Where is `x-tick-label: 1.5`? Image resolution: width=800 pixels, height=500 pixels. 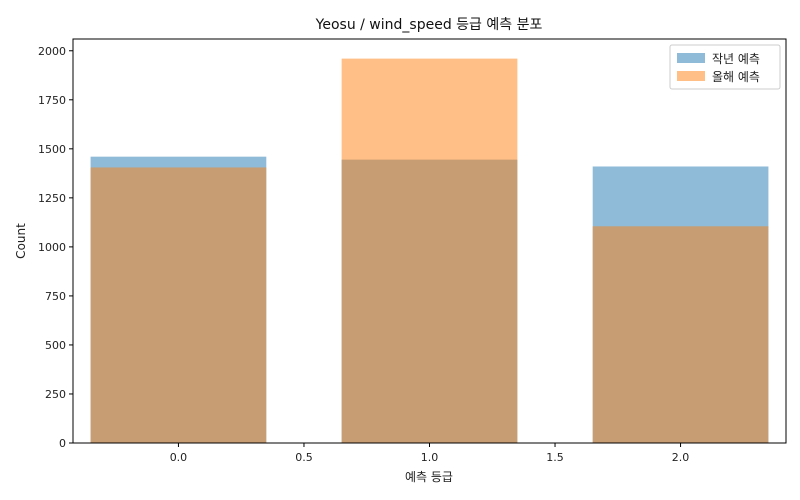 x-tick-label: 1.5 is located at coordinates (555, 457).